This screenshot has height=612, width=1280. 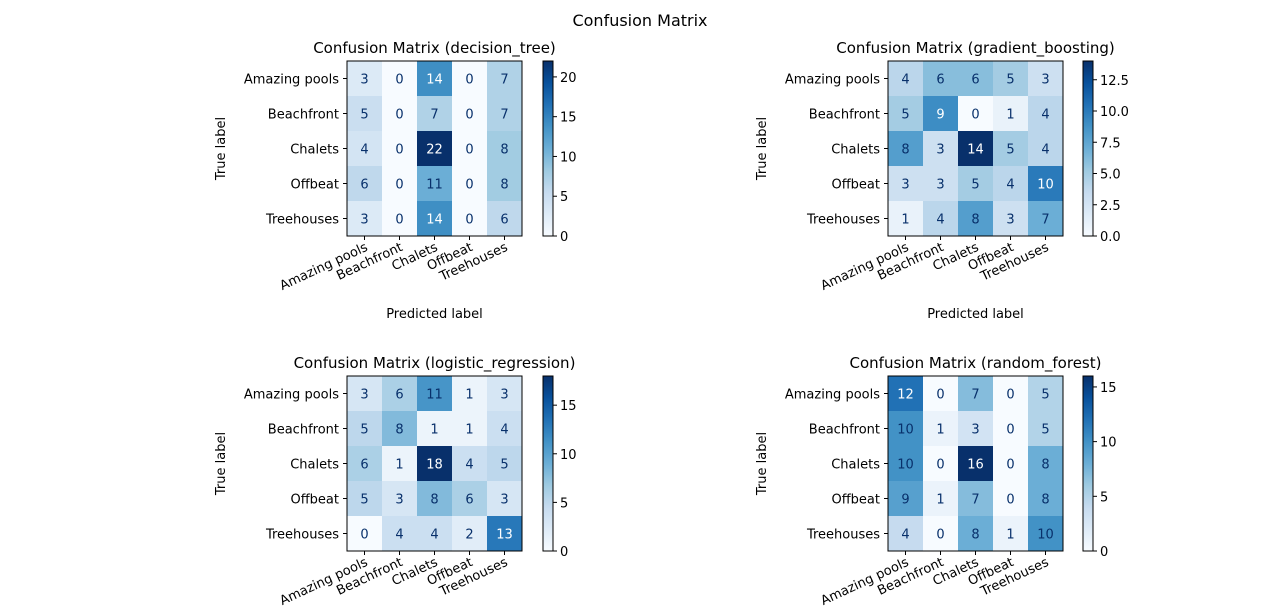 What do you see at coordinates (975, 150) in the screenshot?
I see `cell-value-label: 14` at bounding box center [975, 150].